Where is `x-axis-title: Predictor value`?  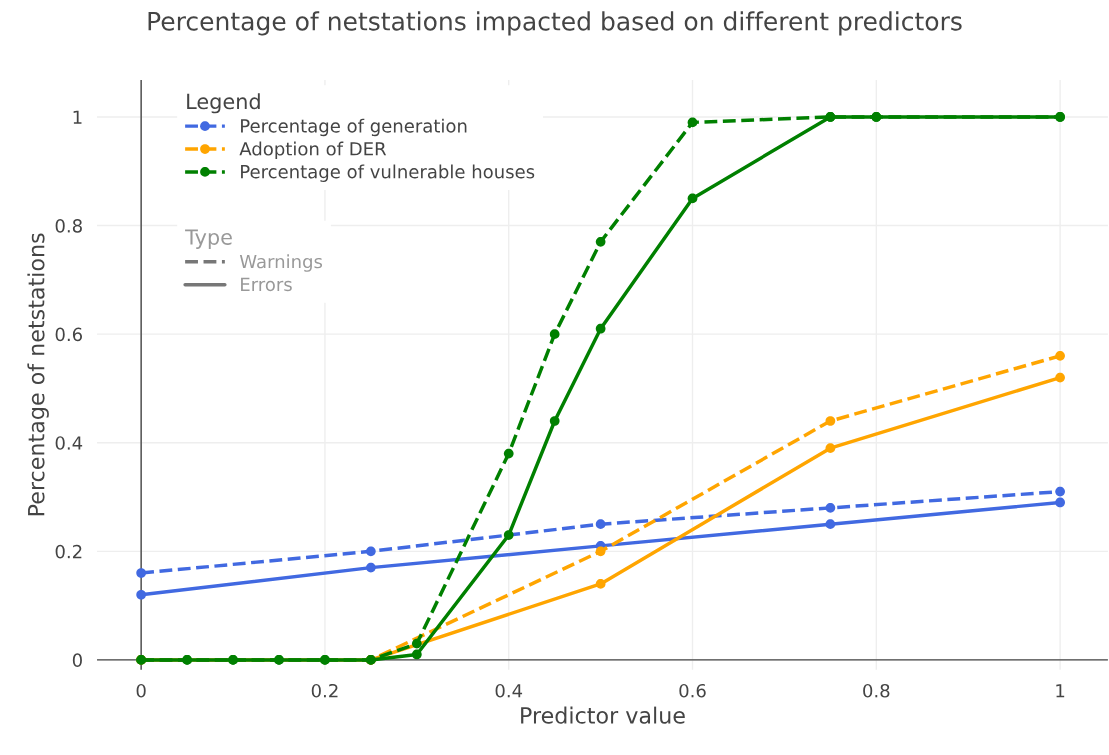 x-axis-title: Predictor value is located at coordinates (603, 715).